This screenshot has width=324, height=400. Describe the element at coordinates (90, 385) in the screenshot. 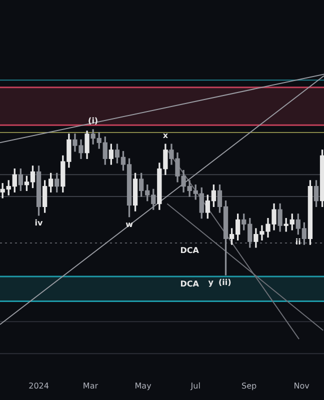

I see `x-tick-label: Mar` at that location.